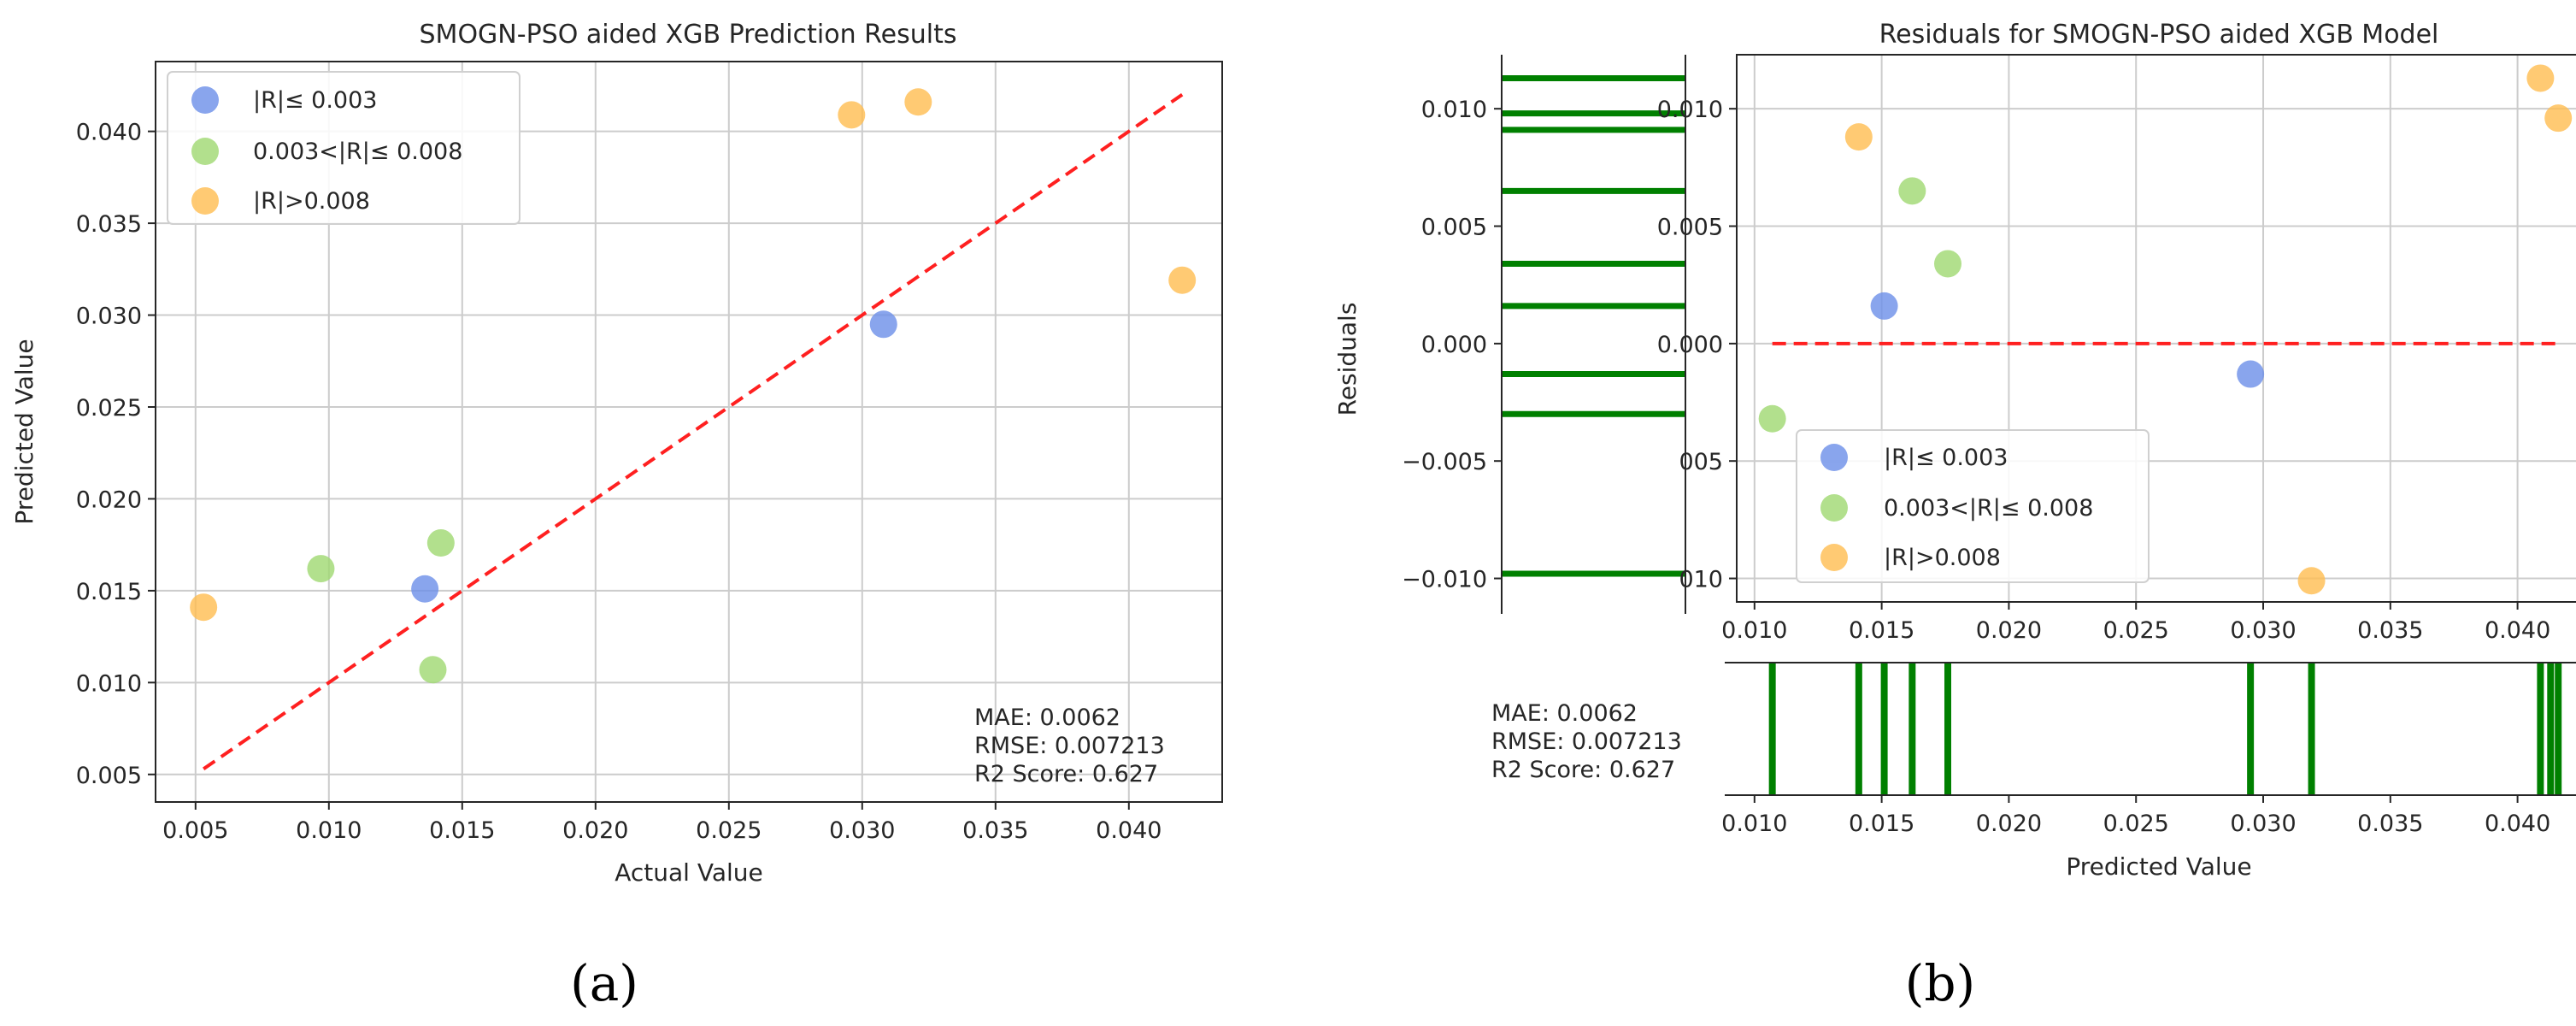 This screenshot has height=1026, width=2576. Describe the element at coordinates (1754, 824) in the screenshot. I see `predicted-x-tick-label: 0.010` at that location.